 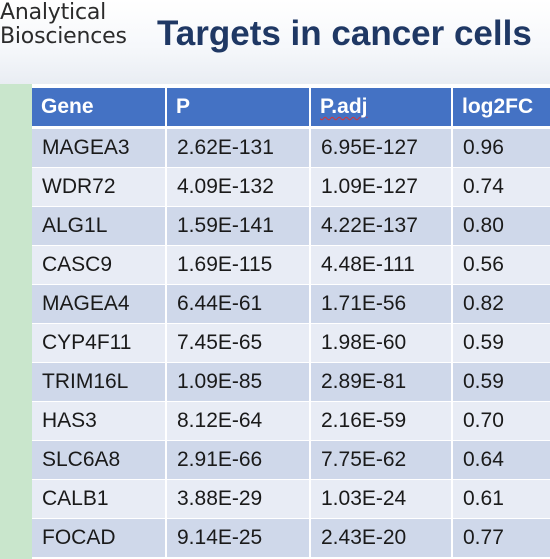 I want to click on table-row: HAS3 8.12E-64 2.16E-59 0.70, so click(x=291, y=421).